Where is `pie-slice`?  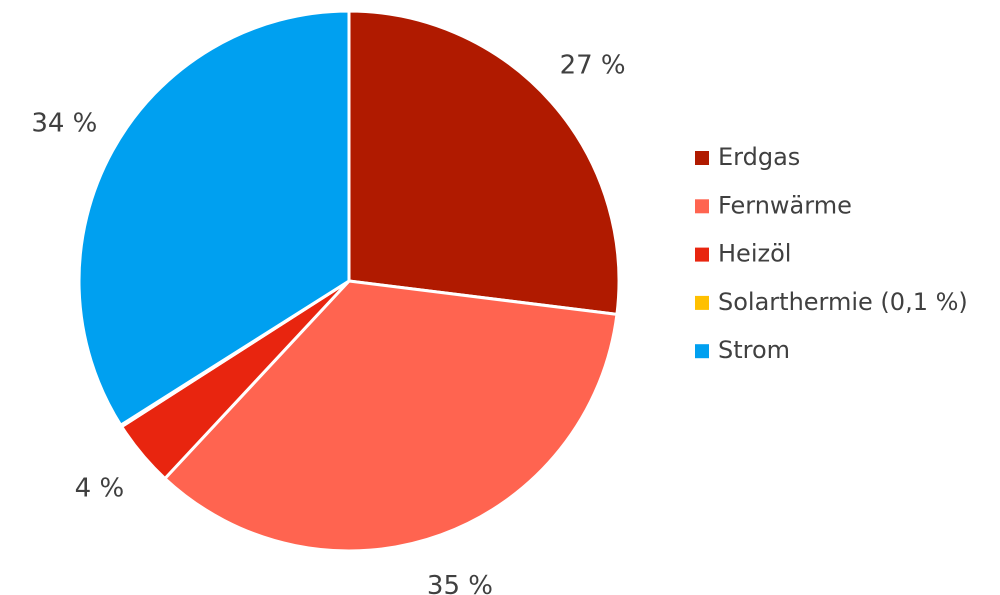 pie-slice is located at coordinates (484, 162).